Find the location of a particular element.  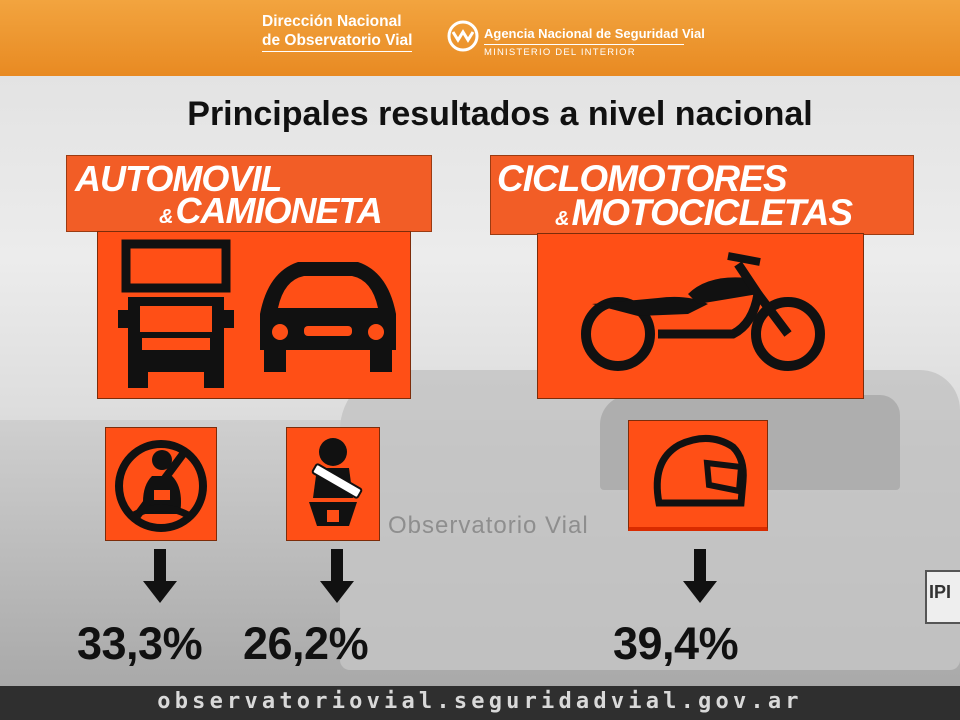

no-seatbelt-icon-box is located at coordinates (161, 484).